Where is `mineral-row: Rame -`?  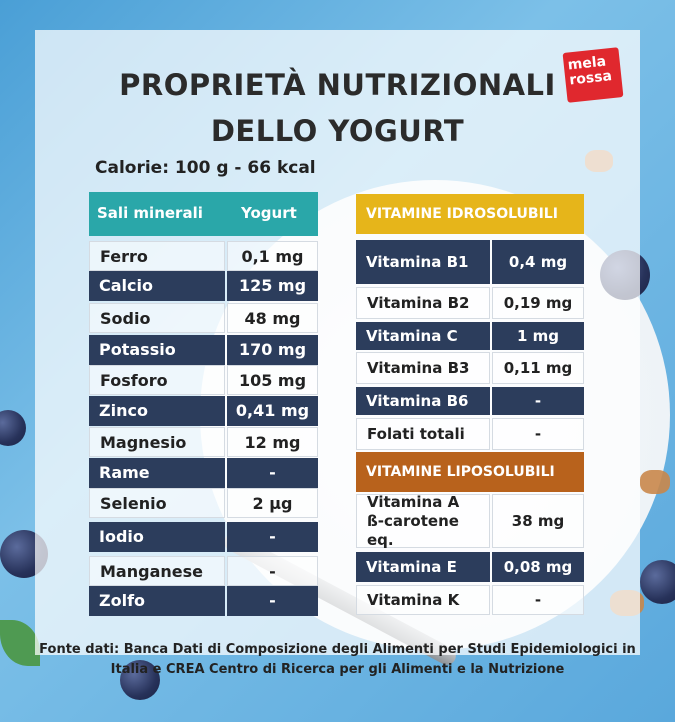
mineral-row: Rame - is located at coordinates (203, 473).